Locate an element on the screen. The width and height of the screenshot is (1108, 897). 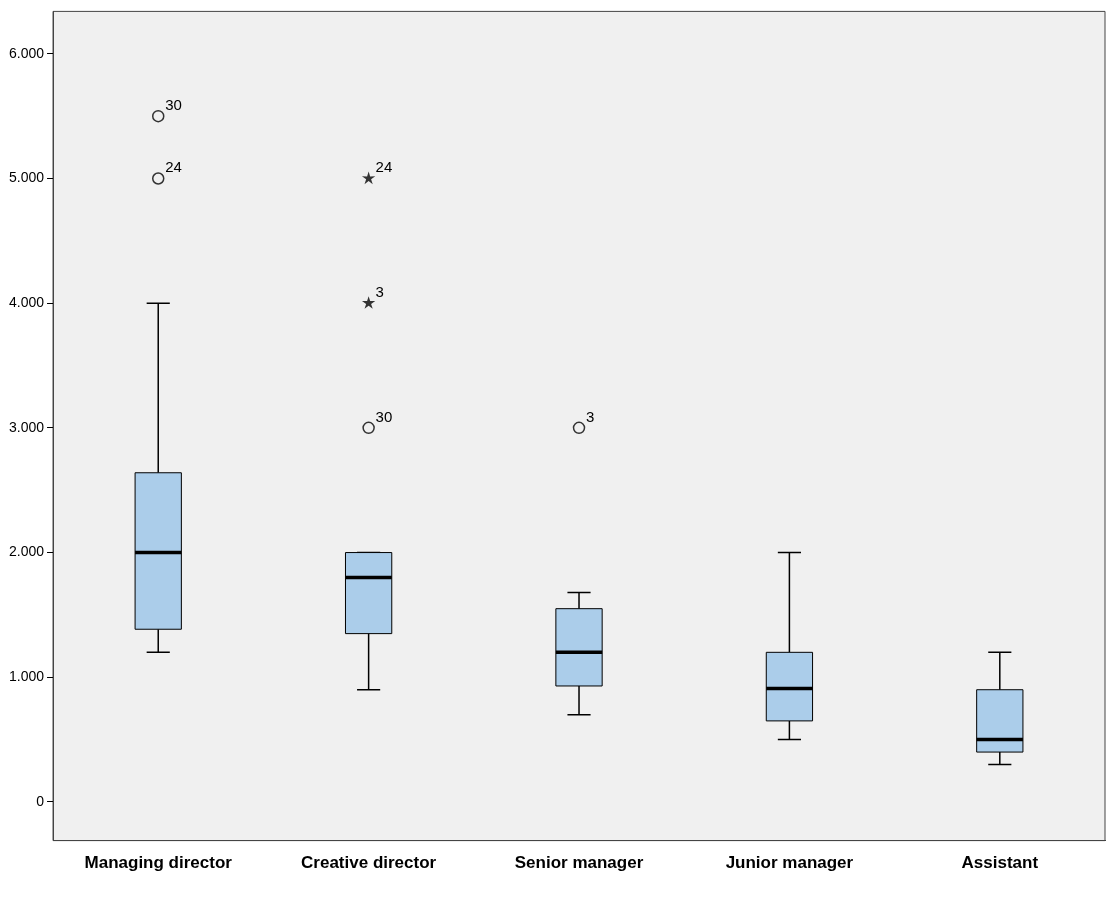
y-tick-label: 4.000 is located at coordinates (26, 302).